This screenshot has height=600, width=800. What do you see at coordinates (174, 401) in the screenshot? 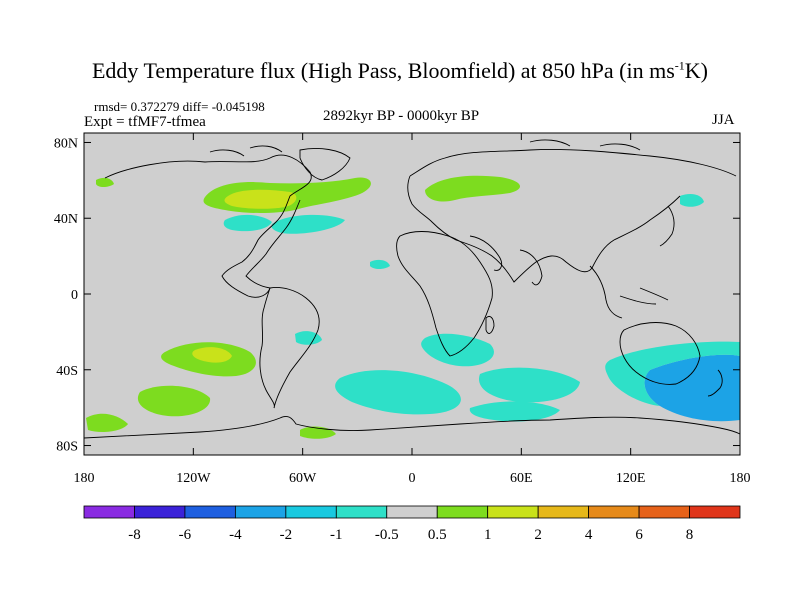
I see `positive-anomaly-south-pacific` at bounding box center [174, 401].